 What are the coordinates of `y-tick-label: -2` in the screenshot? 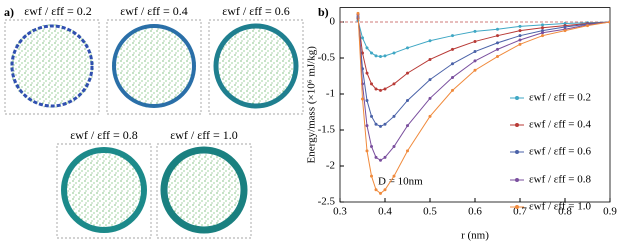 It's located at (330, 166).